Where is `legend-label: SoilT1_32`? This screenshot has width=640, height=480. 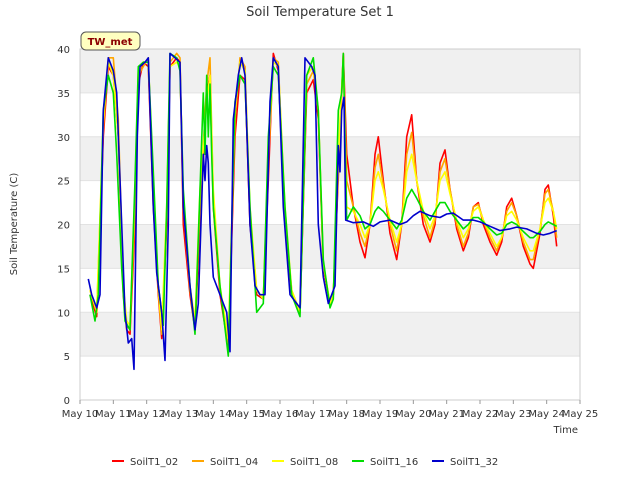 legend-label: SoilT1_32 is located at coordinates (474, 462).